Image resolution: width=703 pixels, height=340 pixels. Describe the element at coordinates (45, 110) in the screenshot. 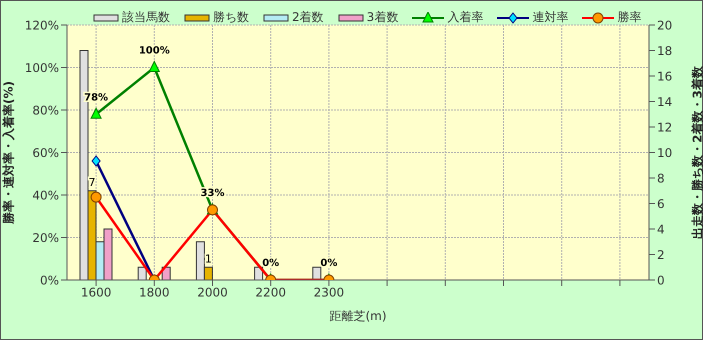

I see `y-tick-label: 80%` at that location.